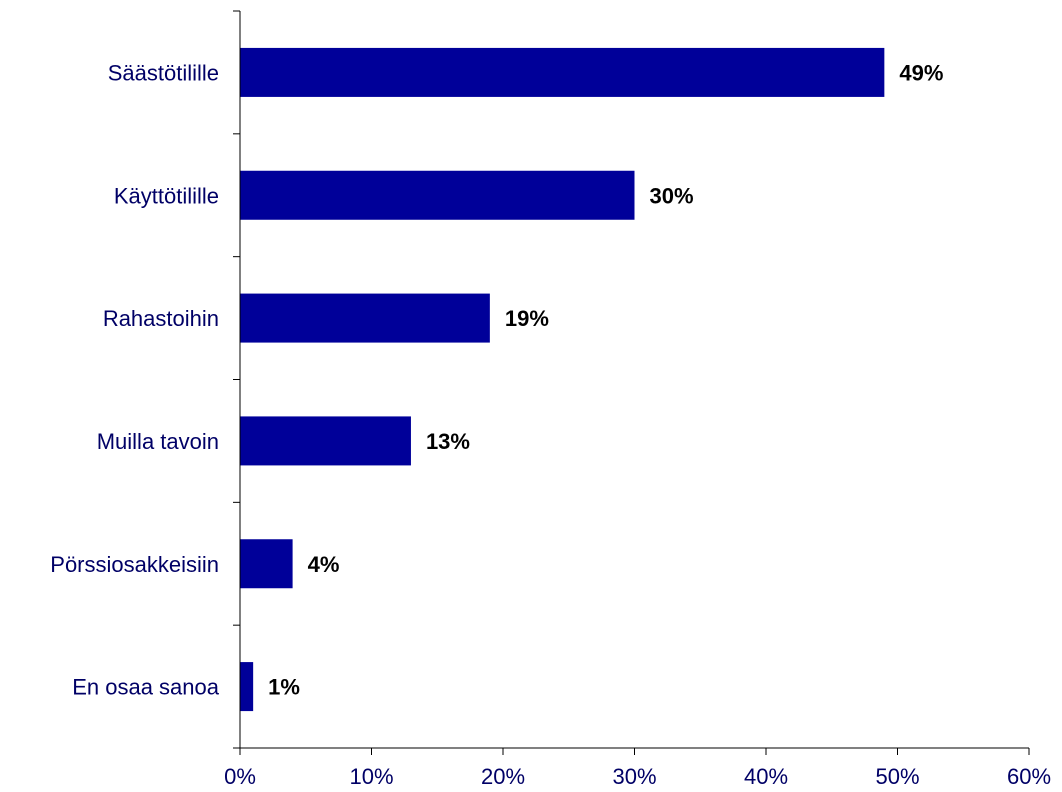 This screenshot has height=792, width=1062. What do you see at coordinates (166, 195) in the screenshot?
I see `category-label: Käyttötilille` at bounding box center [166, 195].